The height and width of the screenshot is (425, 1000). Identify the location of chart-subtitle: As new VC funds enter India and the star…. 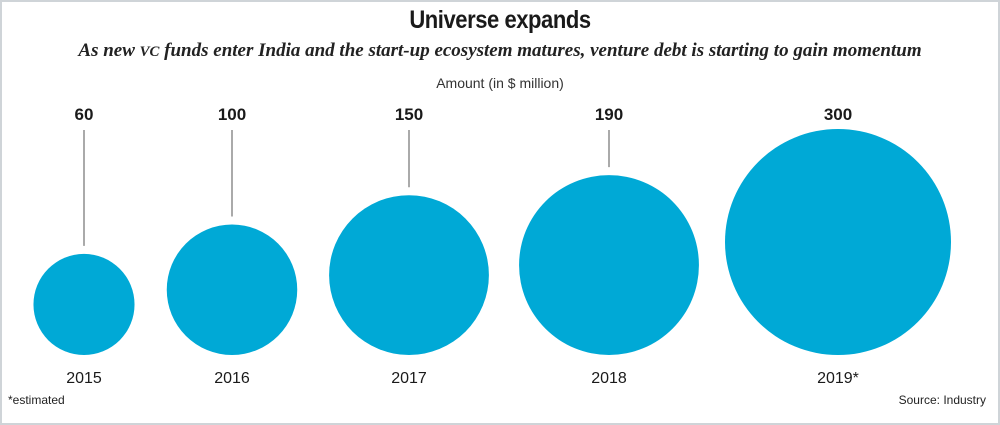
(500, 51).